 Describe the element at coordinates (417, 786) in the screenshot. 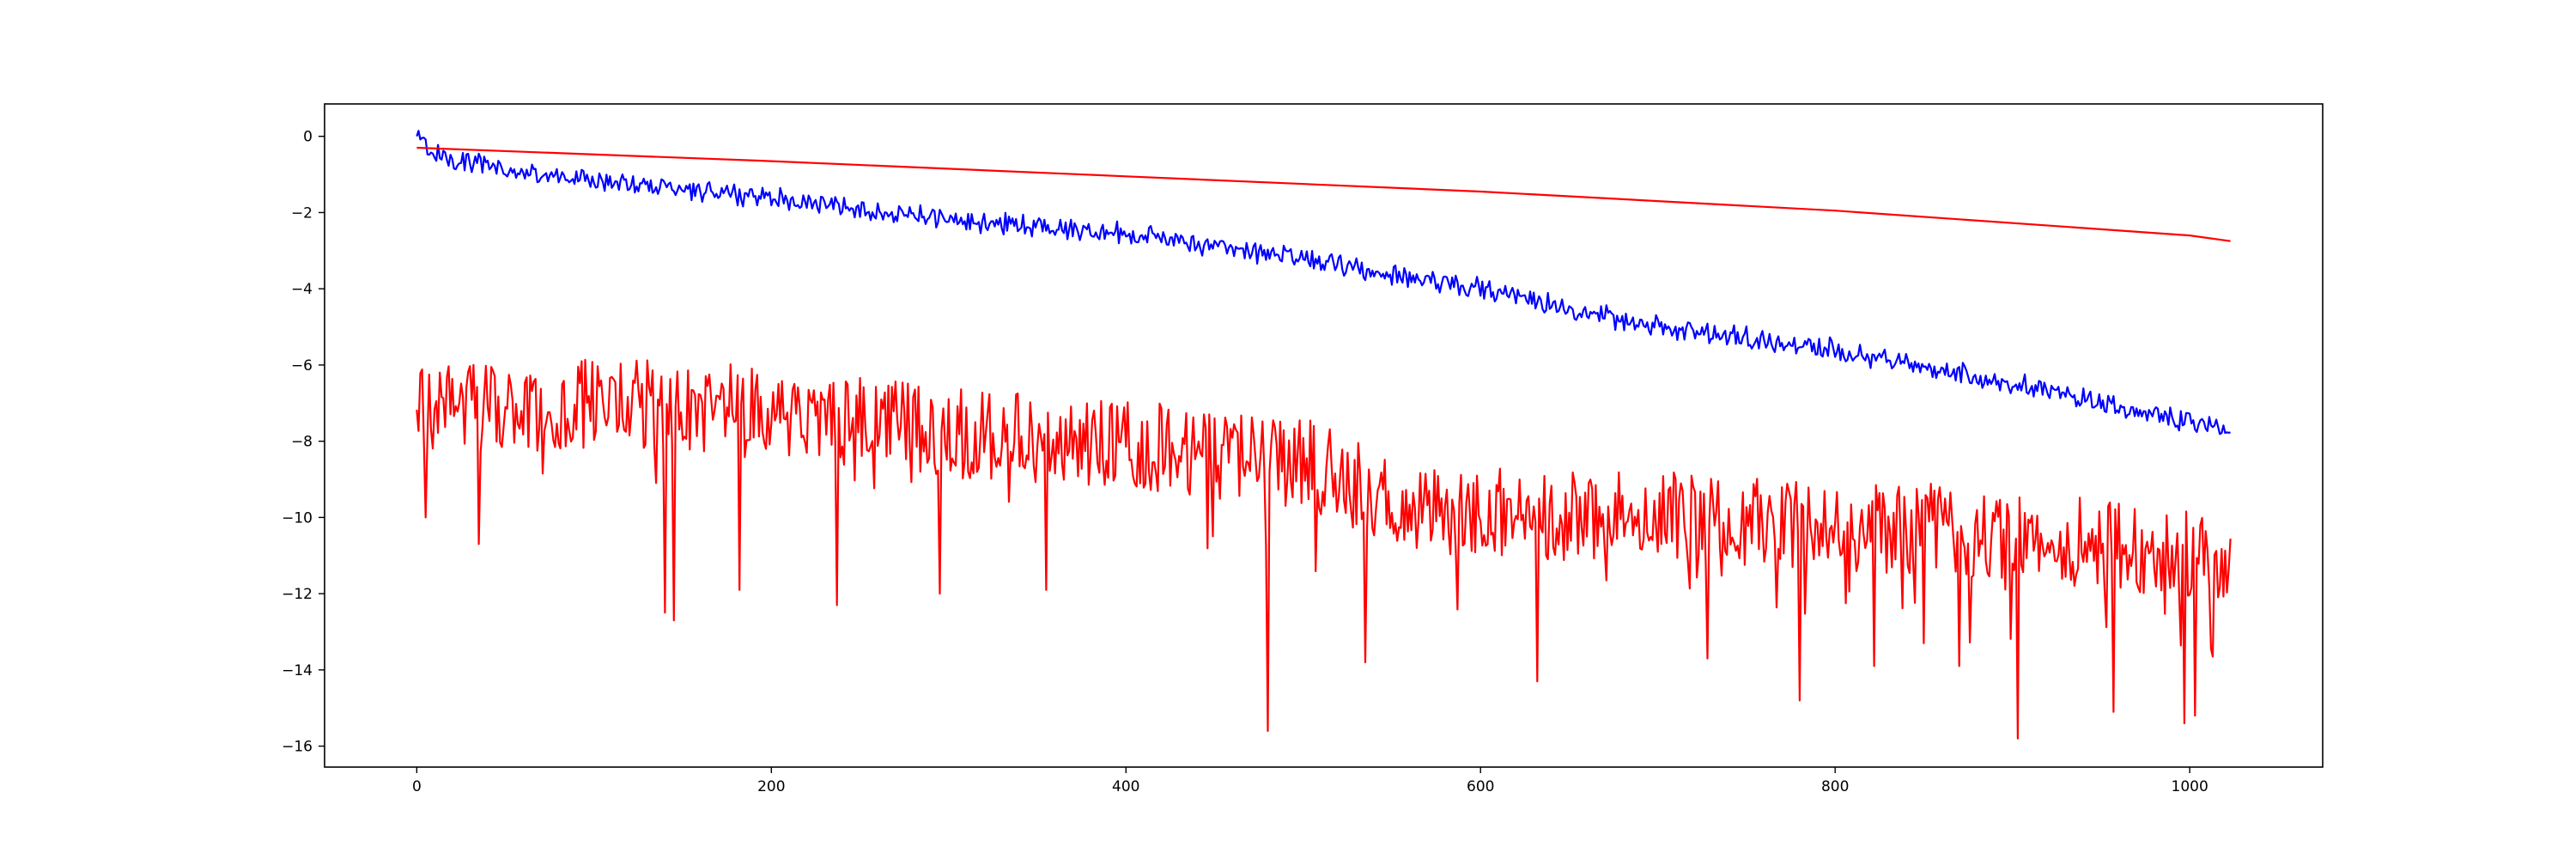

I see `x-tick-label: 0` at that location.